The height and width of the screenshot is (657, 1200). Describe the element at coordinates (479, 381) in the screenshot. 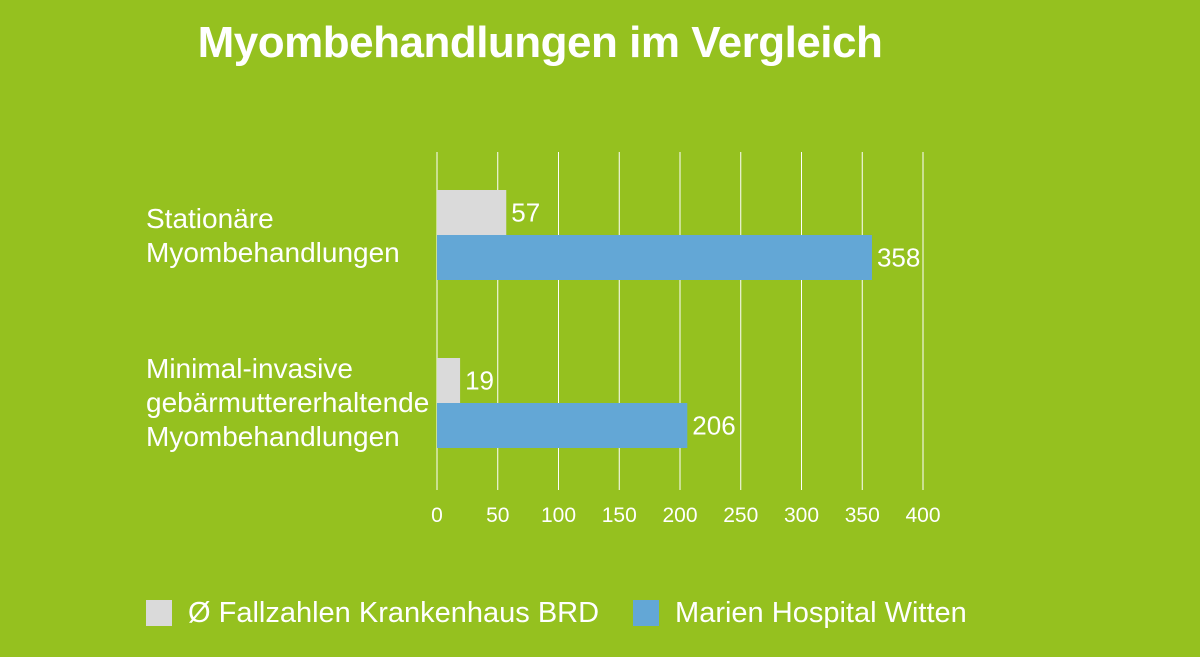

I see `value-label: 19` at that location.